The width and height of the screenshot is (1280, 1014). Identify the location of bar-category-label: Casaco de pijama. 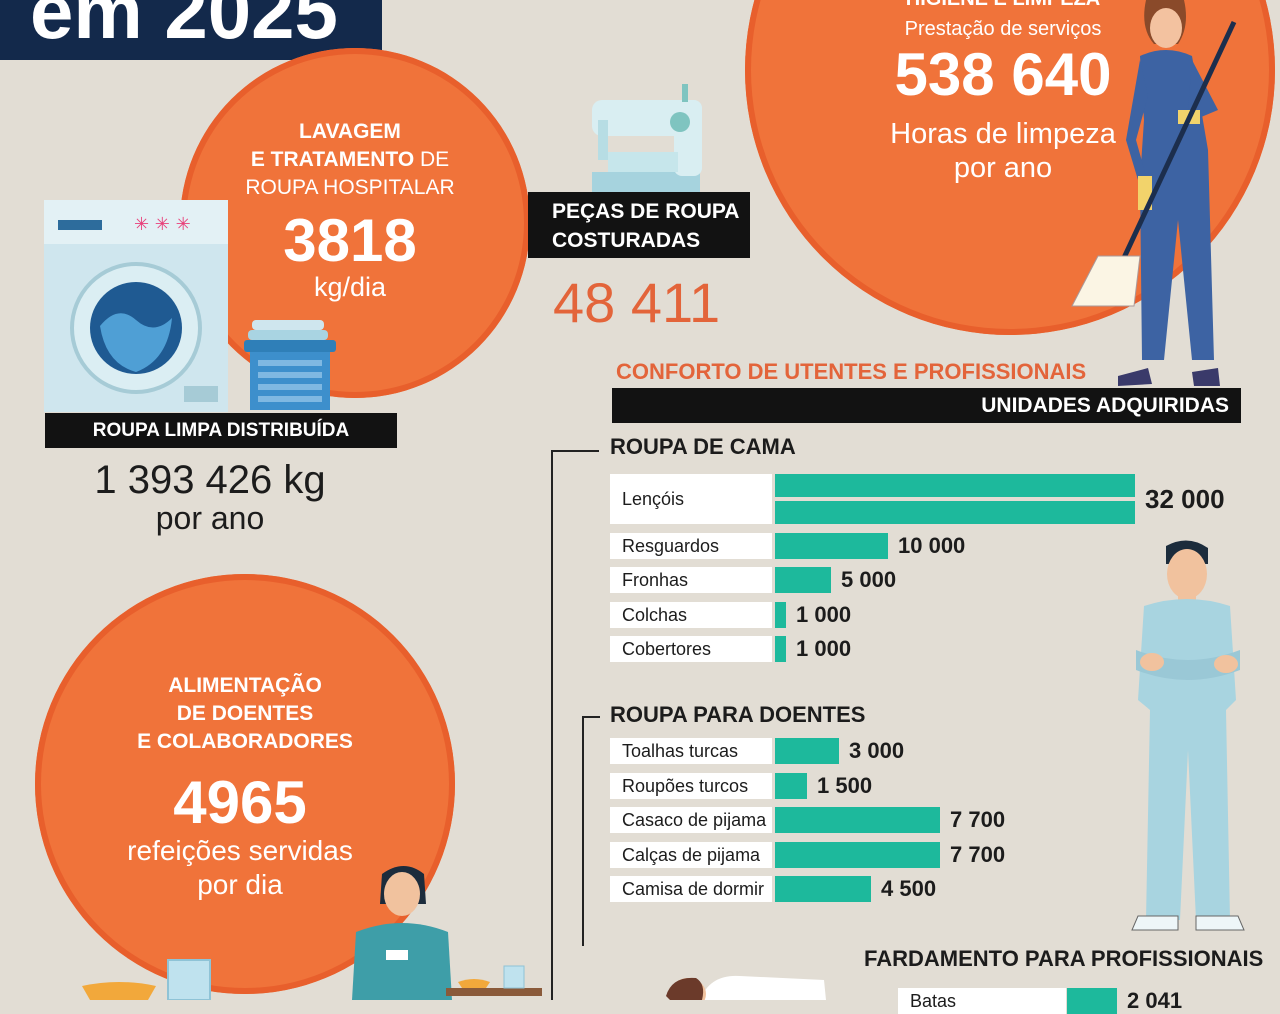
(691, 820).